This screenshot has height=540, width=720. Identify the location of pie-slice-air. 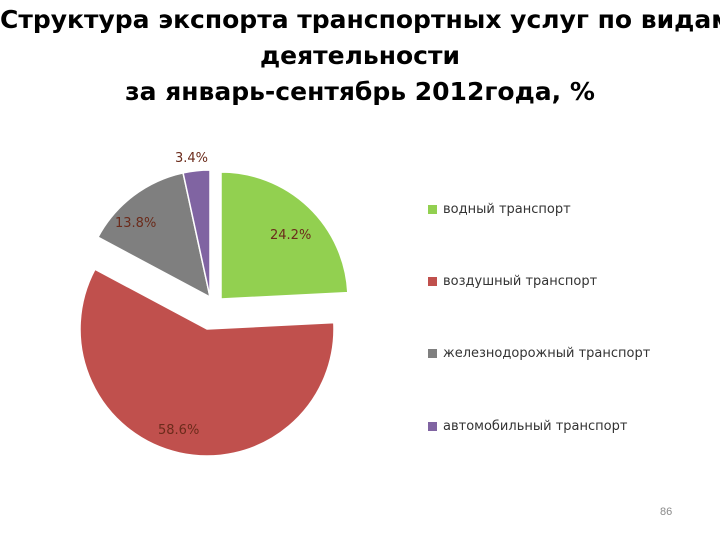
(207, 362).